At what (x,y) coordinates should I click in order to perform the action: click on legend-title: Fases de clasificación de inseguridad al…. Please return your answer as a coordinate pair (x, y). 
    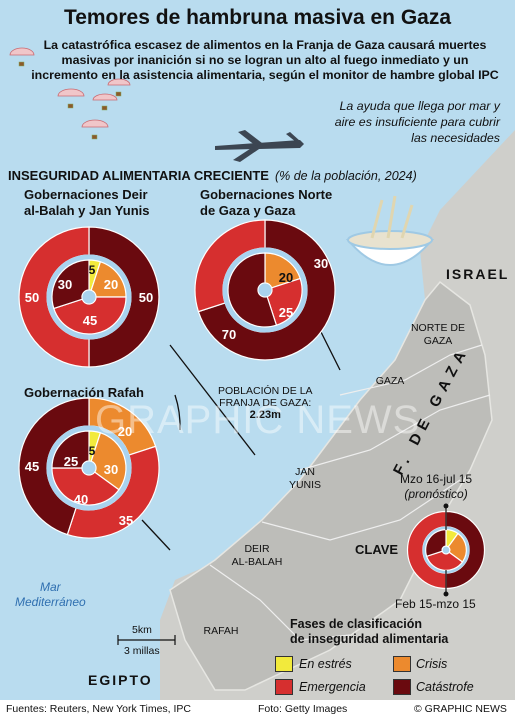
    Looking at the image, I should click on (369, 632).